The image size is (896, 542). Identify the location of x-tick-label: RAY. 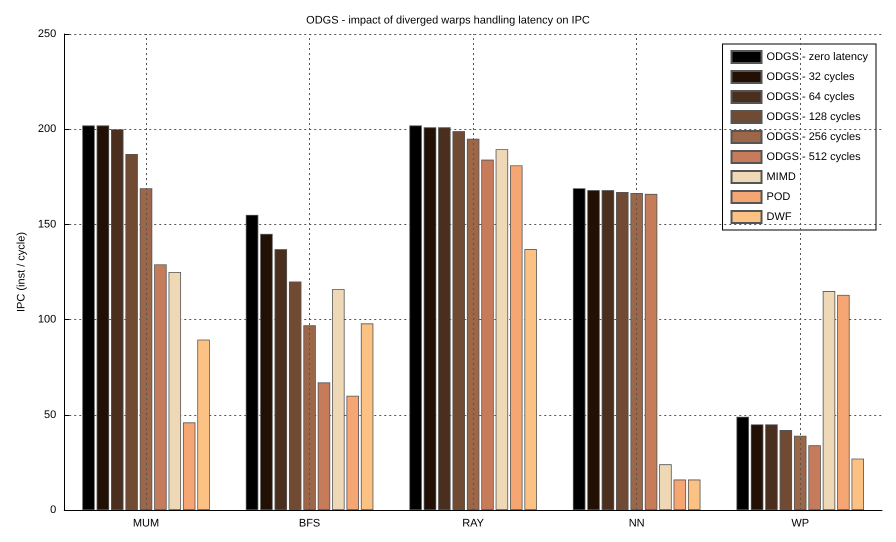
(473, 524).